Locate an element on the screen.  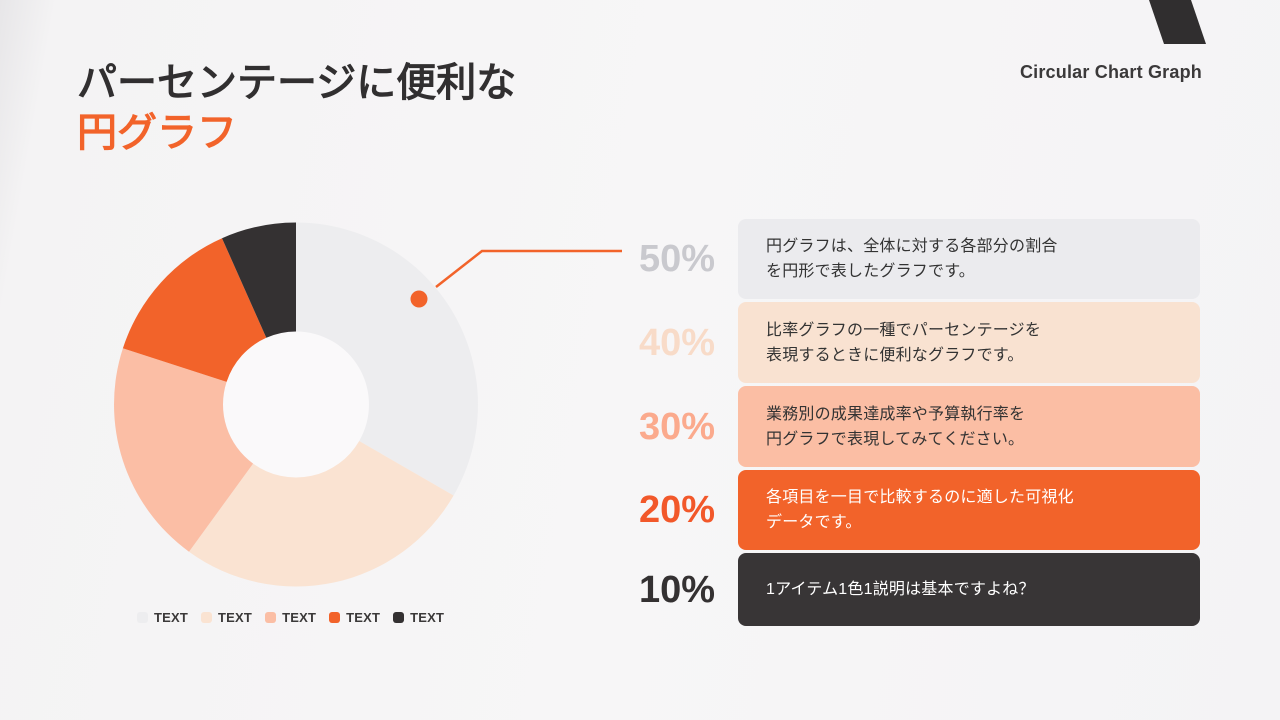
description-text: 円グラフは、全体に対する各部分の割合 is located at coordinates (912, 246).